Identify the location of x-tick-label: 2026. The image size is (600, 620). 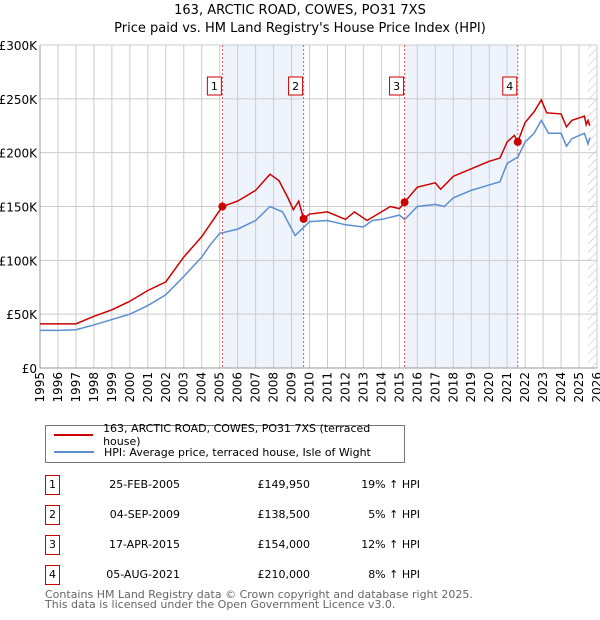
(595, 387).